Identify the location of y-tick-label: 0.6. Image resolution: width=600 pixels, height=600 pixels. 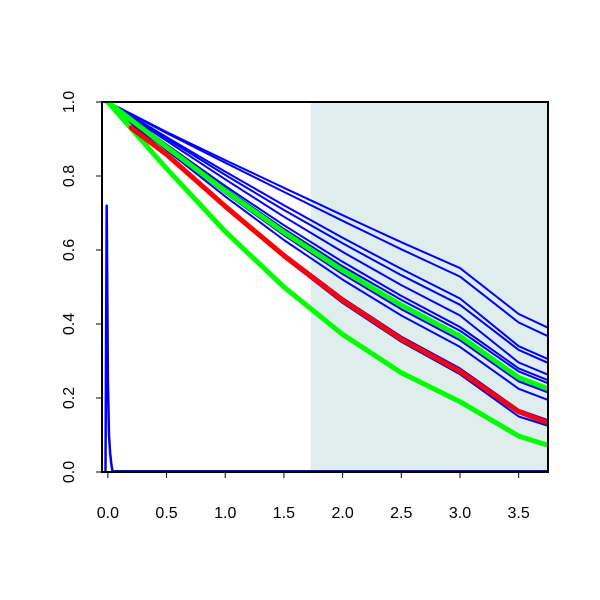
(69, 250).